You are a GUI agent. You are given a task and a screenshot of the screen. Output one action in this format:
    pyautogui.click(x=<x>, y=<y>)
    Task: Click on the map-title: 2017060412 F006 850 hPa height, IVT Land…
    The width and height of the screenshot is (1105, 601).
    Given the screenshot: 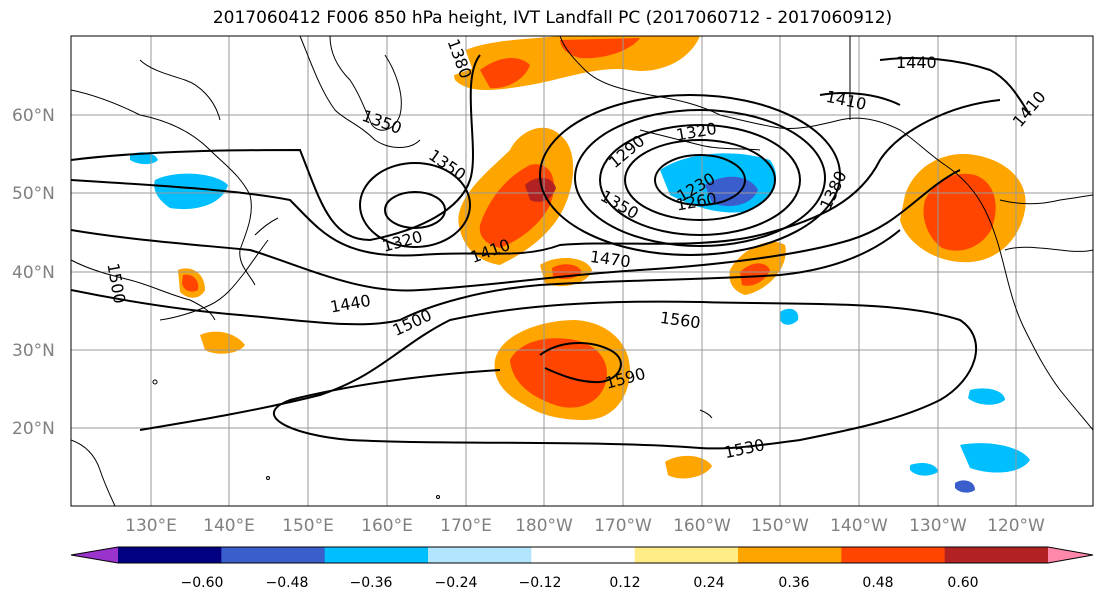 What is the action you would take?
    pyautogui.click(x=552, y=18)
    